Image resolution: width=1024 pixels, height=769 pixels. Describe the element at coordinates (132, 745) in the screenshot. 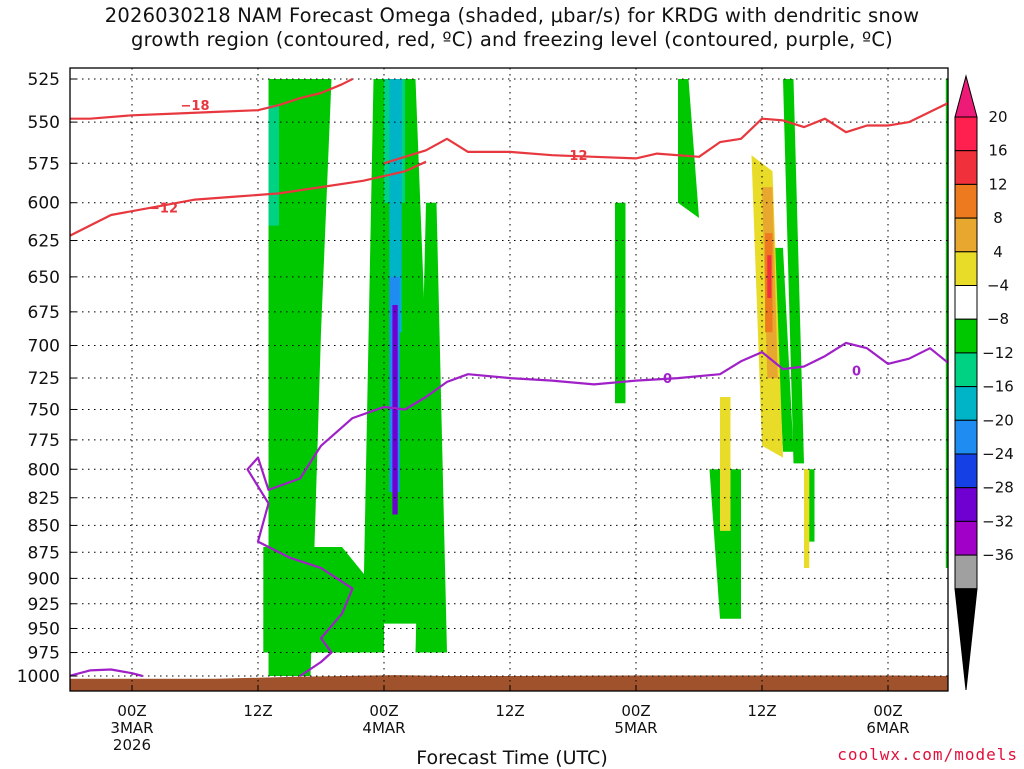

I see `x-tick-label: 2026` at that location.